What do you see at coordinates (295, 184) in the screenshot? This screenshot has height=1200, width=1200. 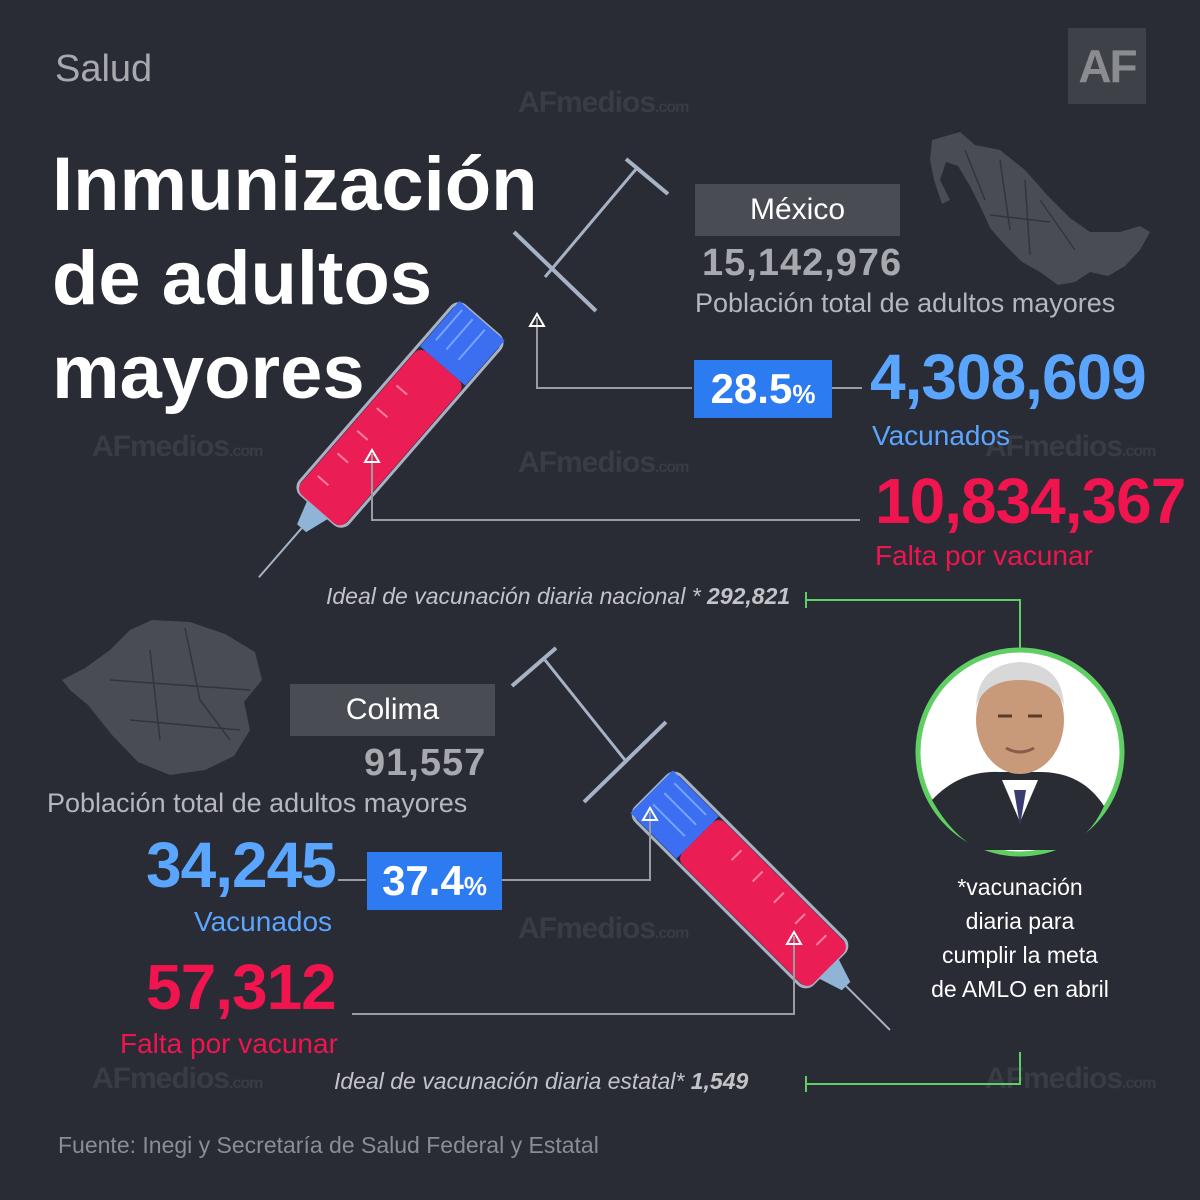 I see `title-line: Inmunización` at bounding box center [295, 184].